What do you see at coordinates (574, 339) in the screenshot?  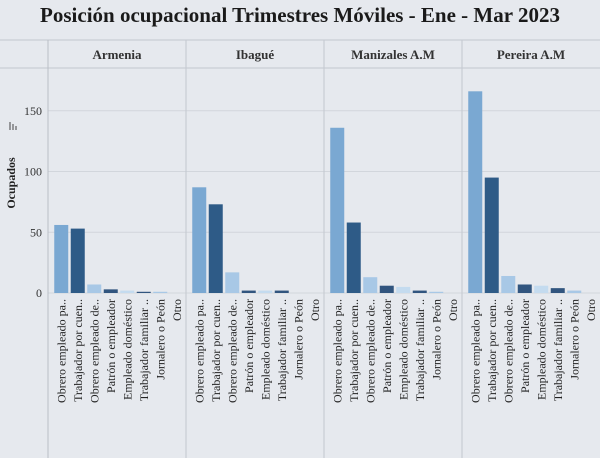 I see `x-tick-label-pereira-a-m-6: Jornalero o Peón` at bounding box center [574, 339].